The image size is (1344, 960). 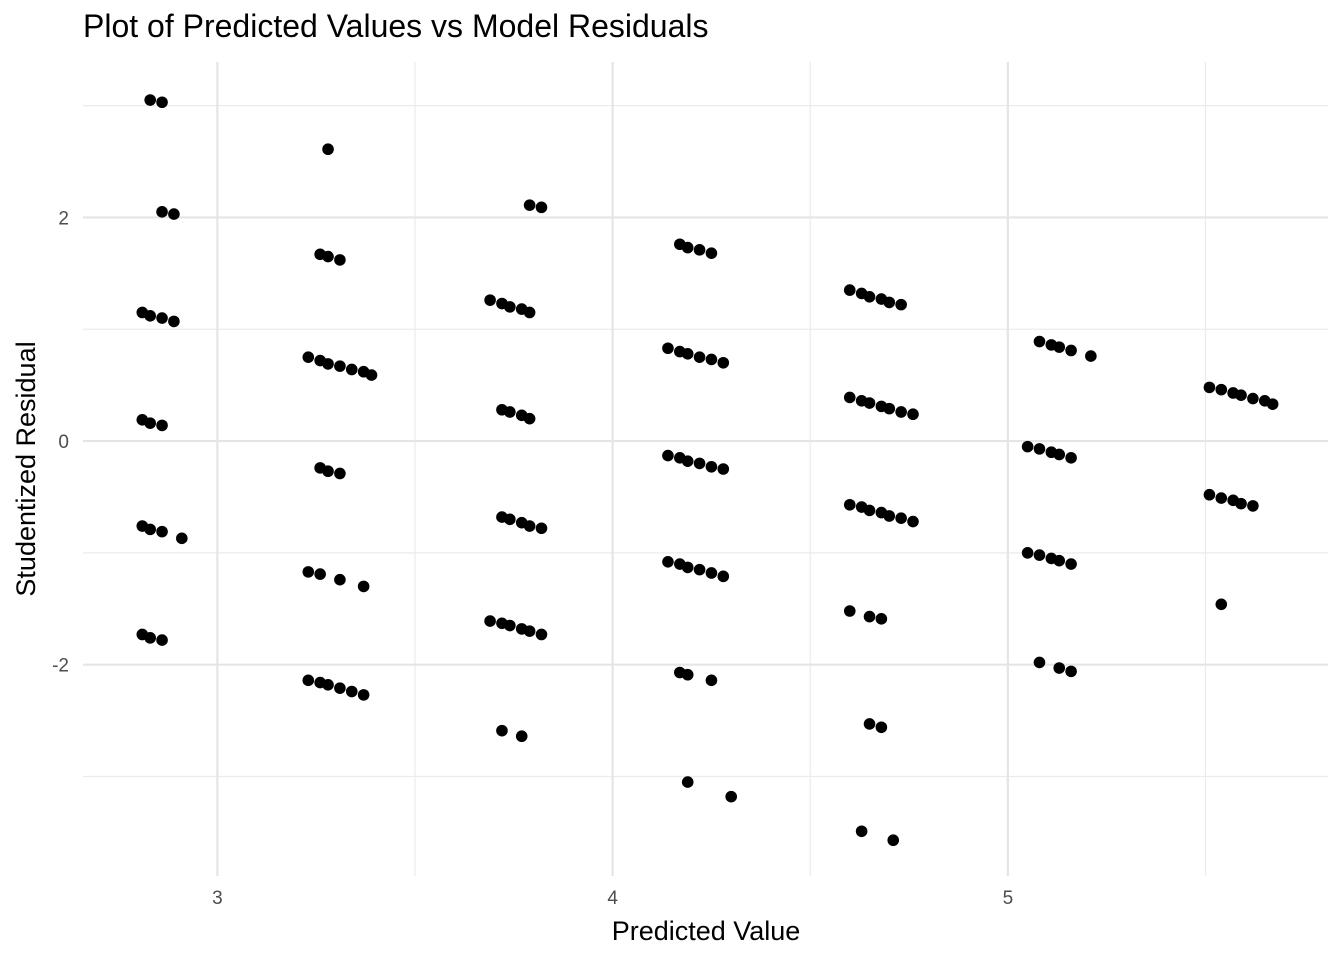 I want to click on y-axis-ticks: -2 0 2, so click(x=60, y=442).